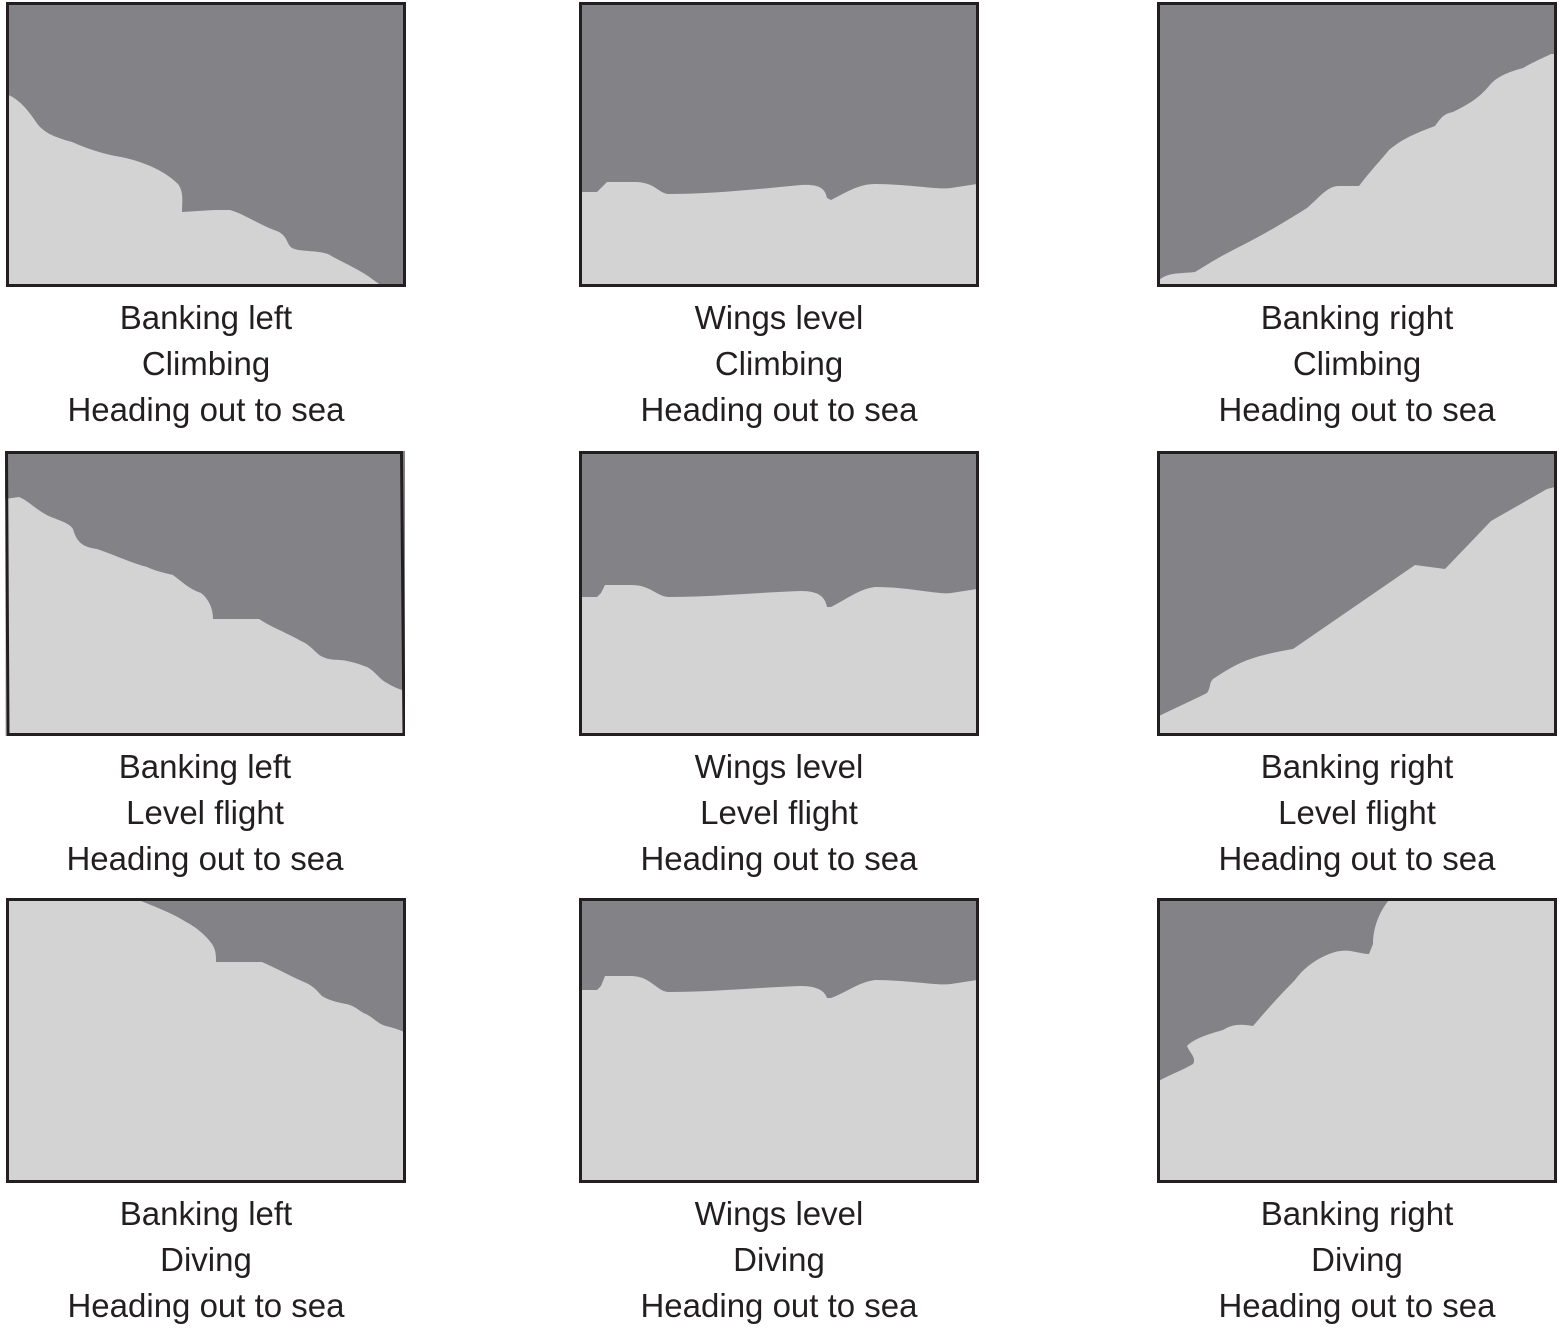  I want to click on panel-banking-left-diving: Banking left Diving Heading out to sea, so click(206, 1113).